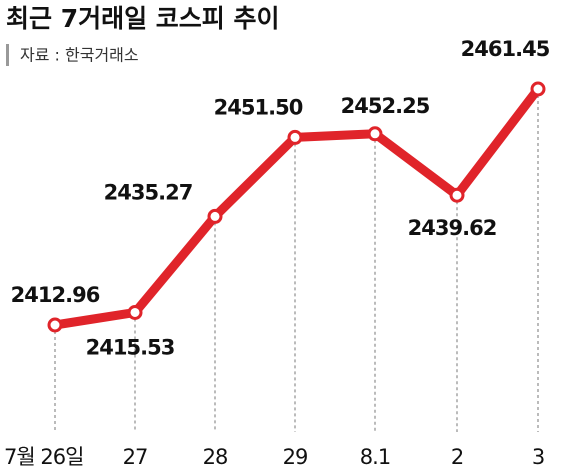 The width and height of the screenshot is (570, 471). I want to click on x-tick-label: 3, so click(538, 457).